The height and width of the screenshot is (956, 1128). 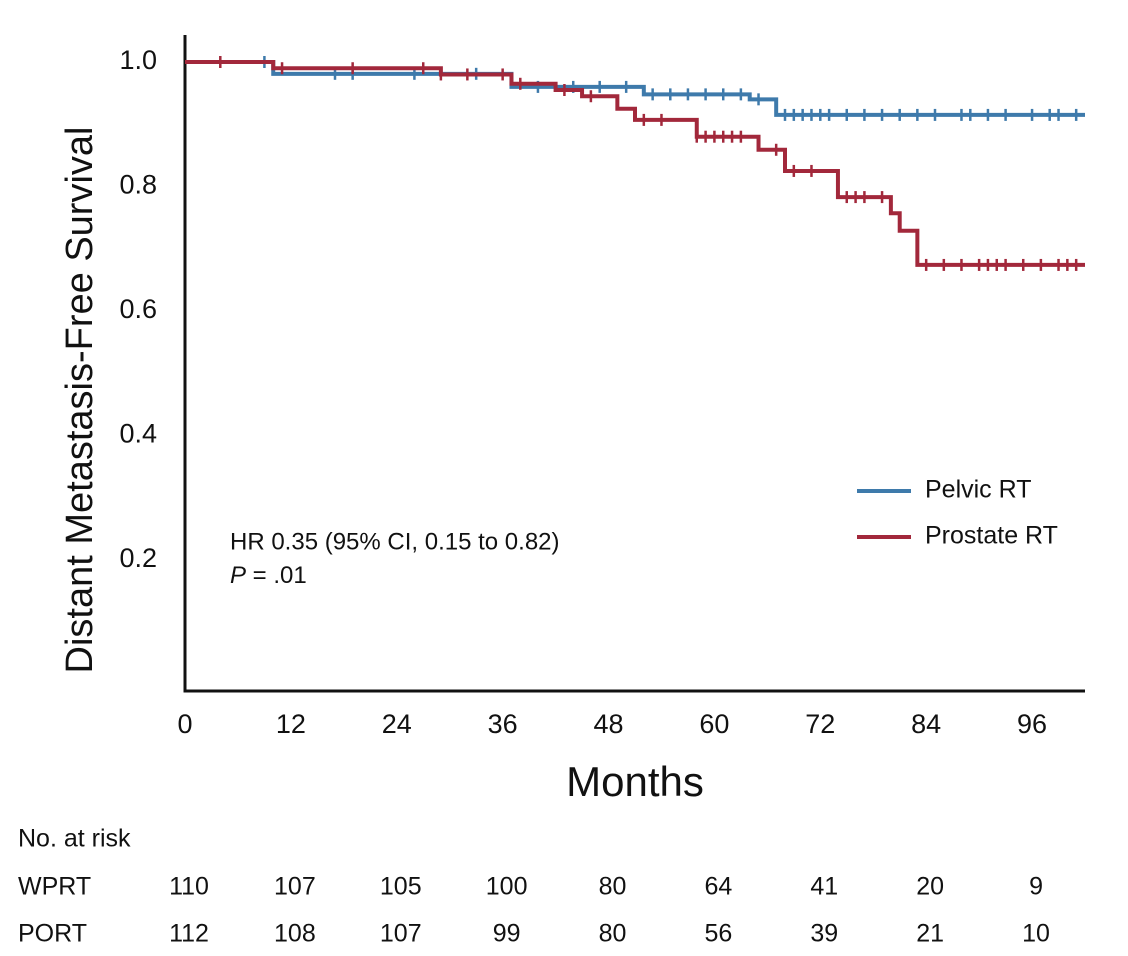 What do you see at coordinates (824, 934) in the screenshot?
I see `risk-value: 39` at bounding box center [824, 934].